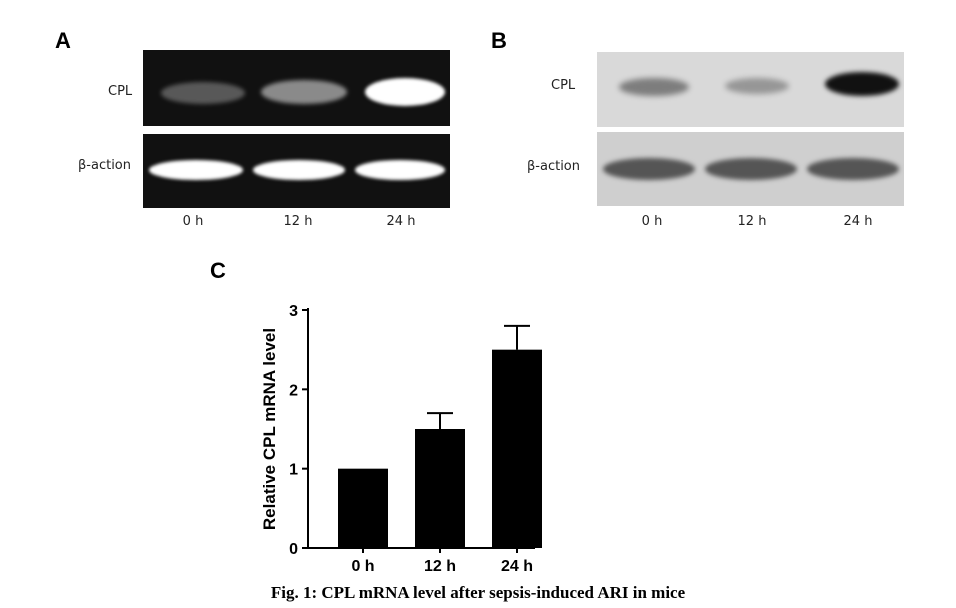 Image resolution: width=956 pixels, height=608 pixels. Describe the element at coordinates (554, 166) in the screenshot. I see `panel-b-beta-actin-label: β-action` at that location.